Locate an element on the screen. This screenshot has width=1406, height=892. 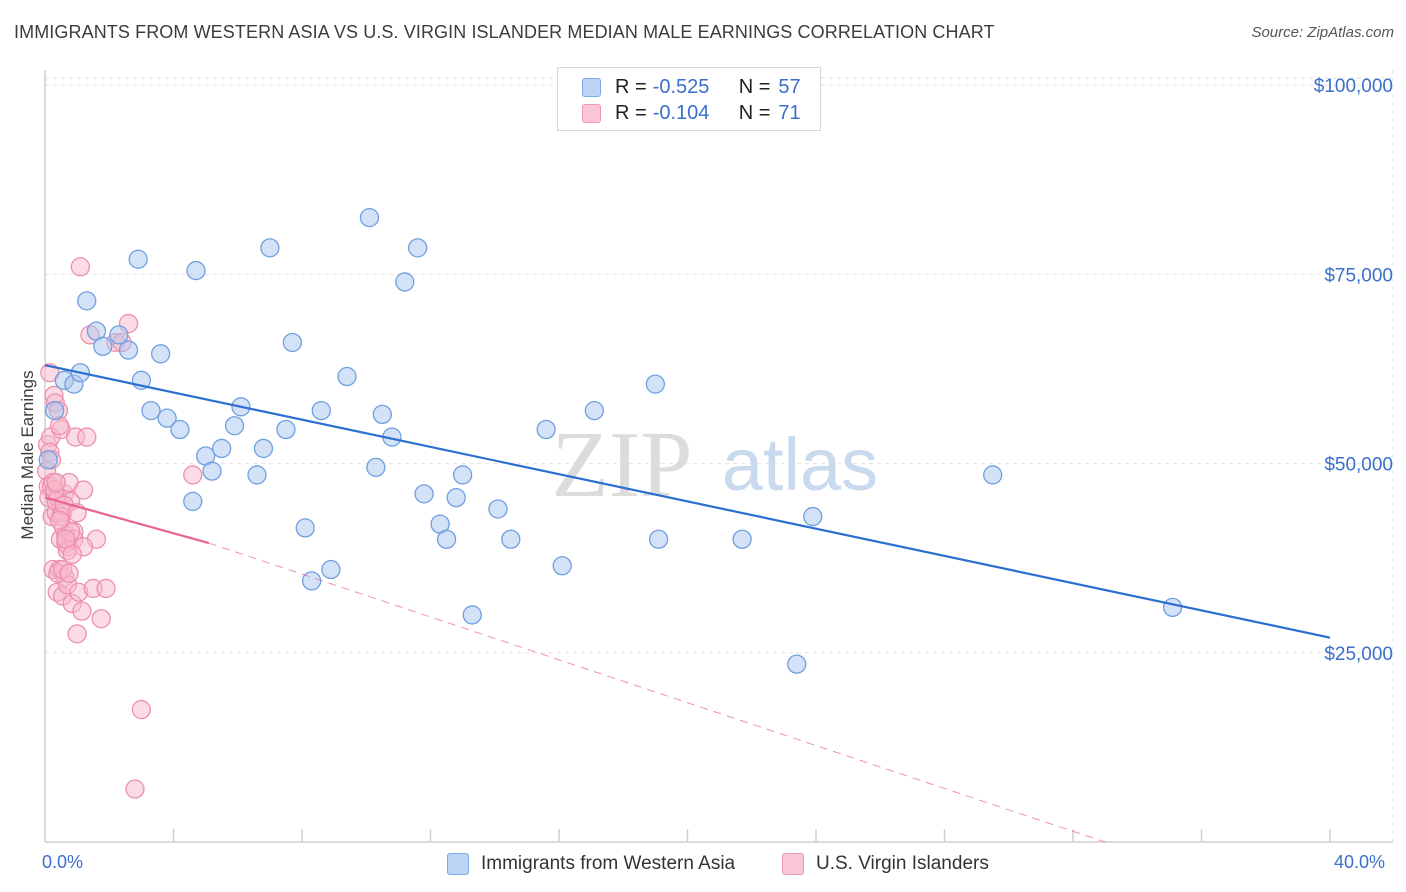
bottom-legend-blue: Immigrants from Western Asia is located at coordinates (591, 864).